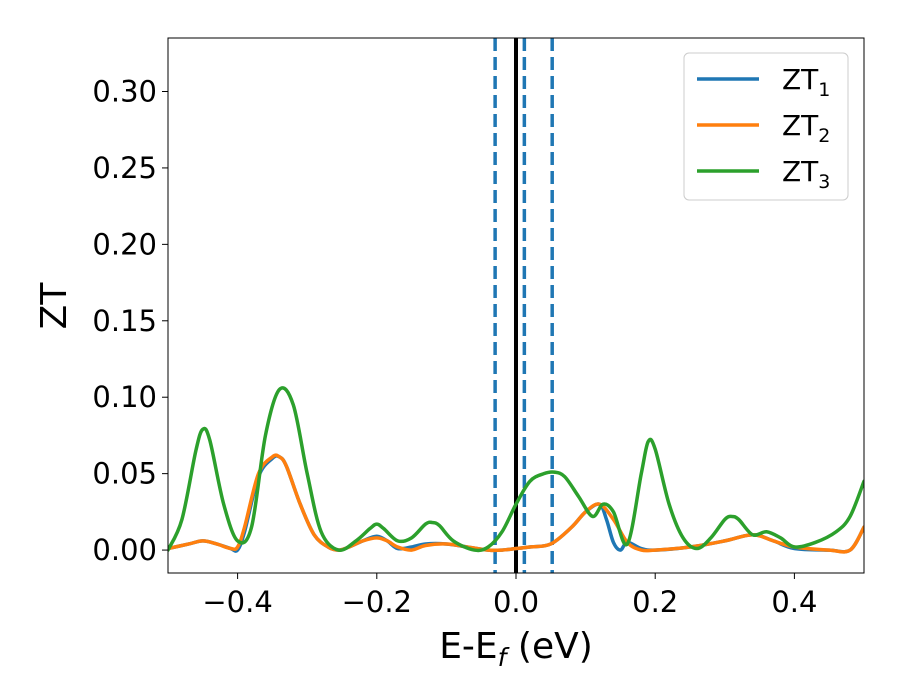 The image size is (900, 700). I want to click on x-tick-label: −0.4, so click(237, 602).